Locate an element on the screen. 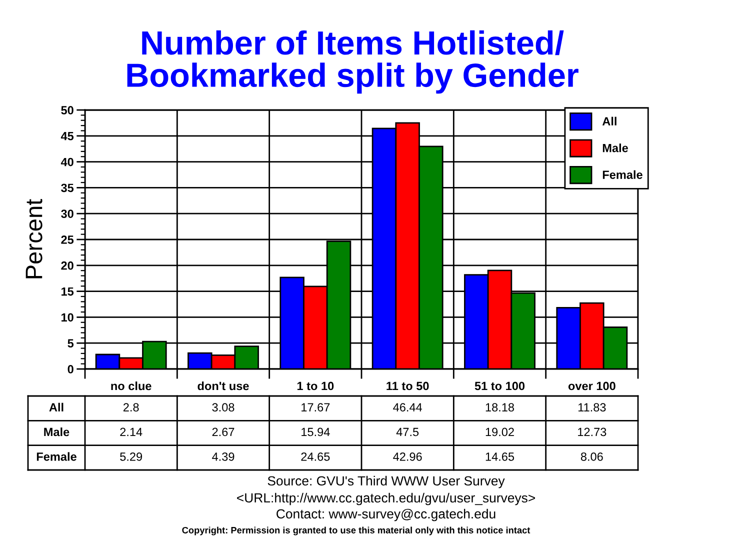 The width and height of the screenshot is (729, 553). y-tick-label: 50 is located at coordinates (67, 110).